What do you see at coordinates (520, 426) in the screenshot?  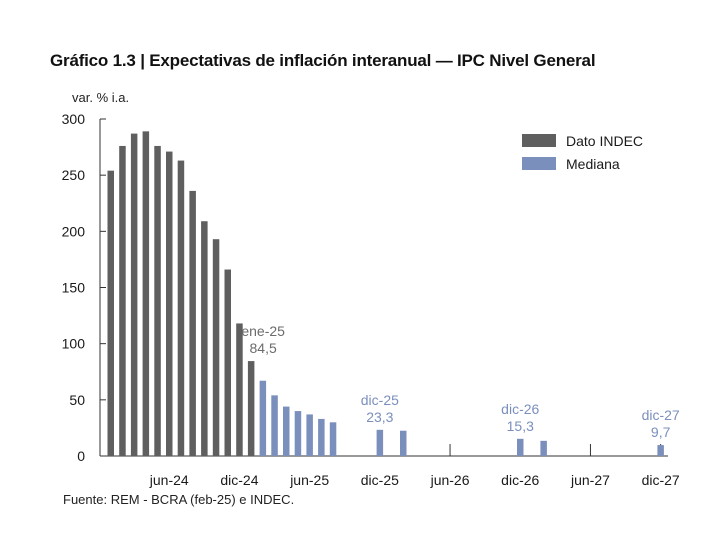 I see `annotation-value: 15,3` at bounding box center [520, 426].